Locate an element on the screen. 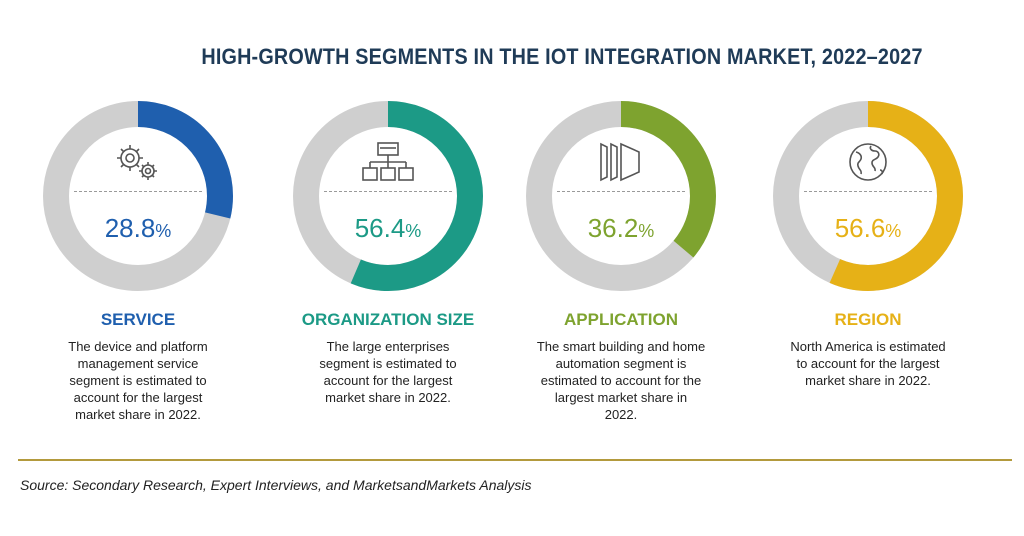 This screenshot has width=1024, height=536. description-line: automation segment is is located at coordinates (621, 363).